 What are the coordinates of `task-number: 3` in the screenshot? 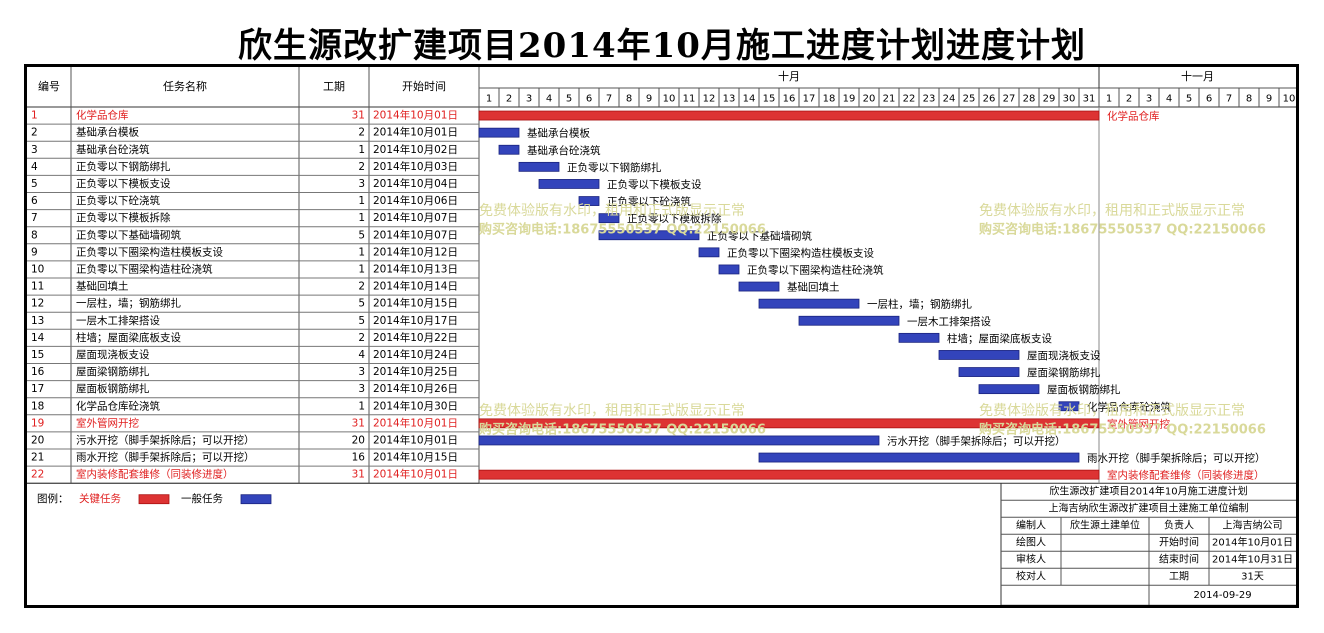 It's located at (34, 150).